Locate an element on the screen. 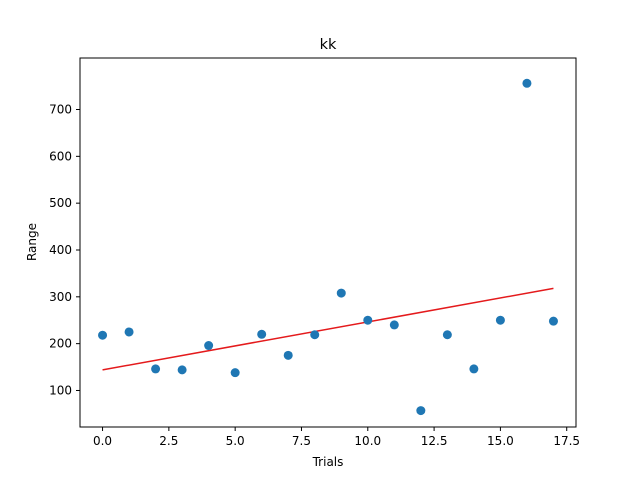 Image resolution: width=640 pixels, height=480 pixels. x-tick-label: 5.0 is located at coordinates (235, 441).